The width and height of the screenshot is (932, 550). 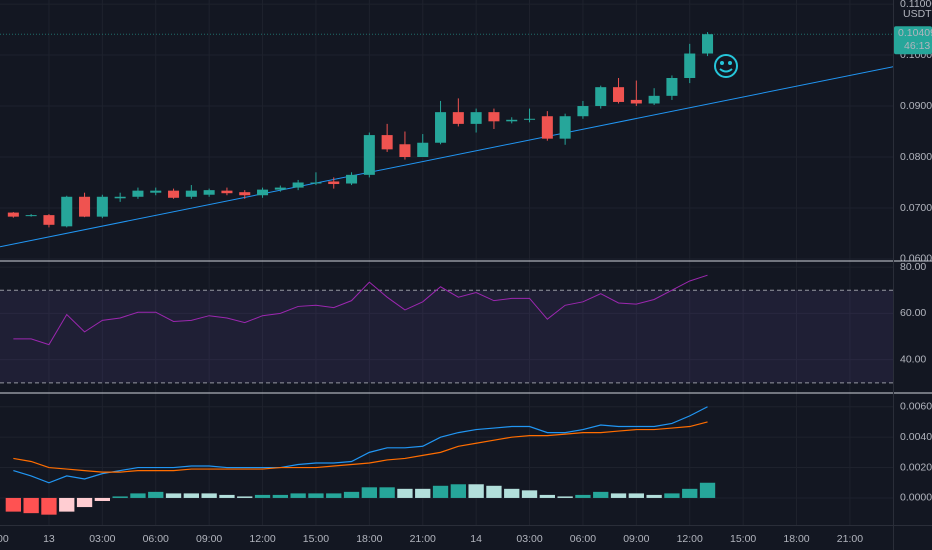 I want to click on smiley, so click(x=726, y=66).